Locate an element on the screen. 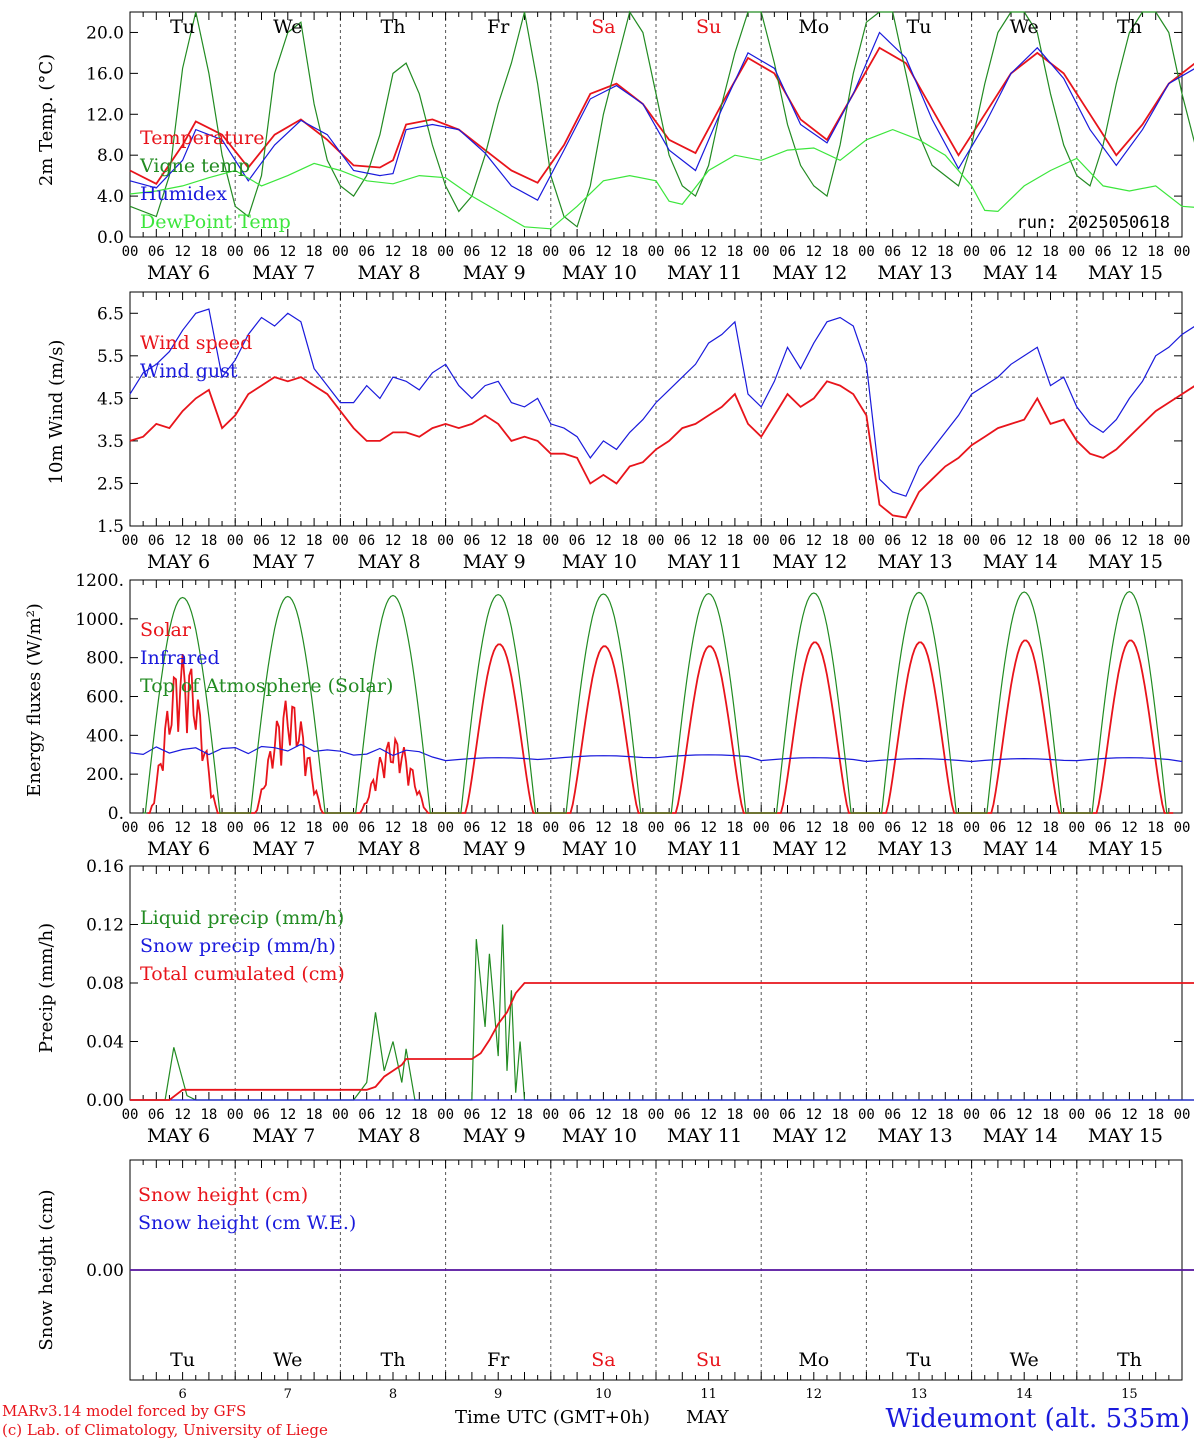 This screenshot has width=1194, height=1440. y-tick-label: 0.00 is located at coordinates (105, 1271).